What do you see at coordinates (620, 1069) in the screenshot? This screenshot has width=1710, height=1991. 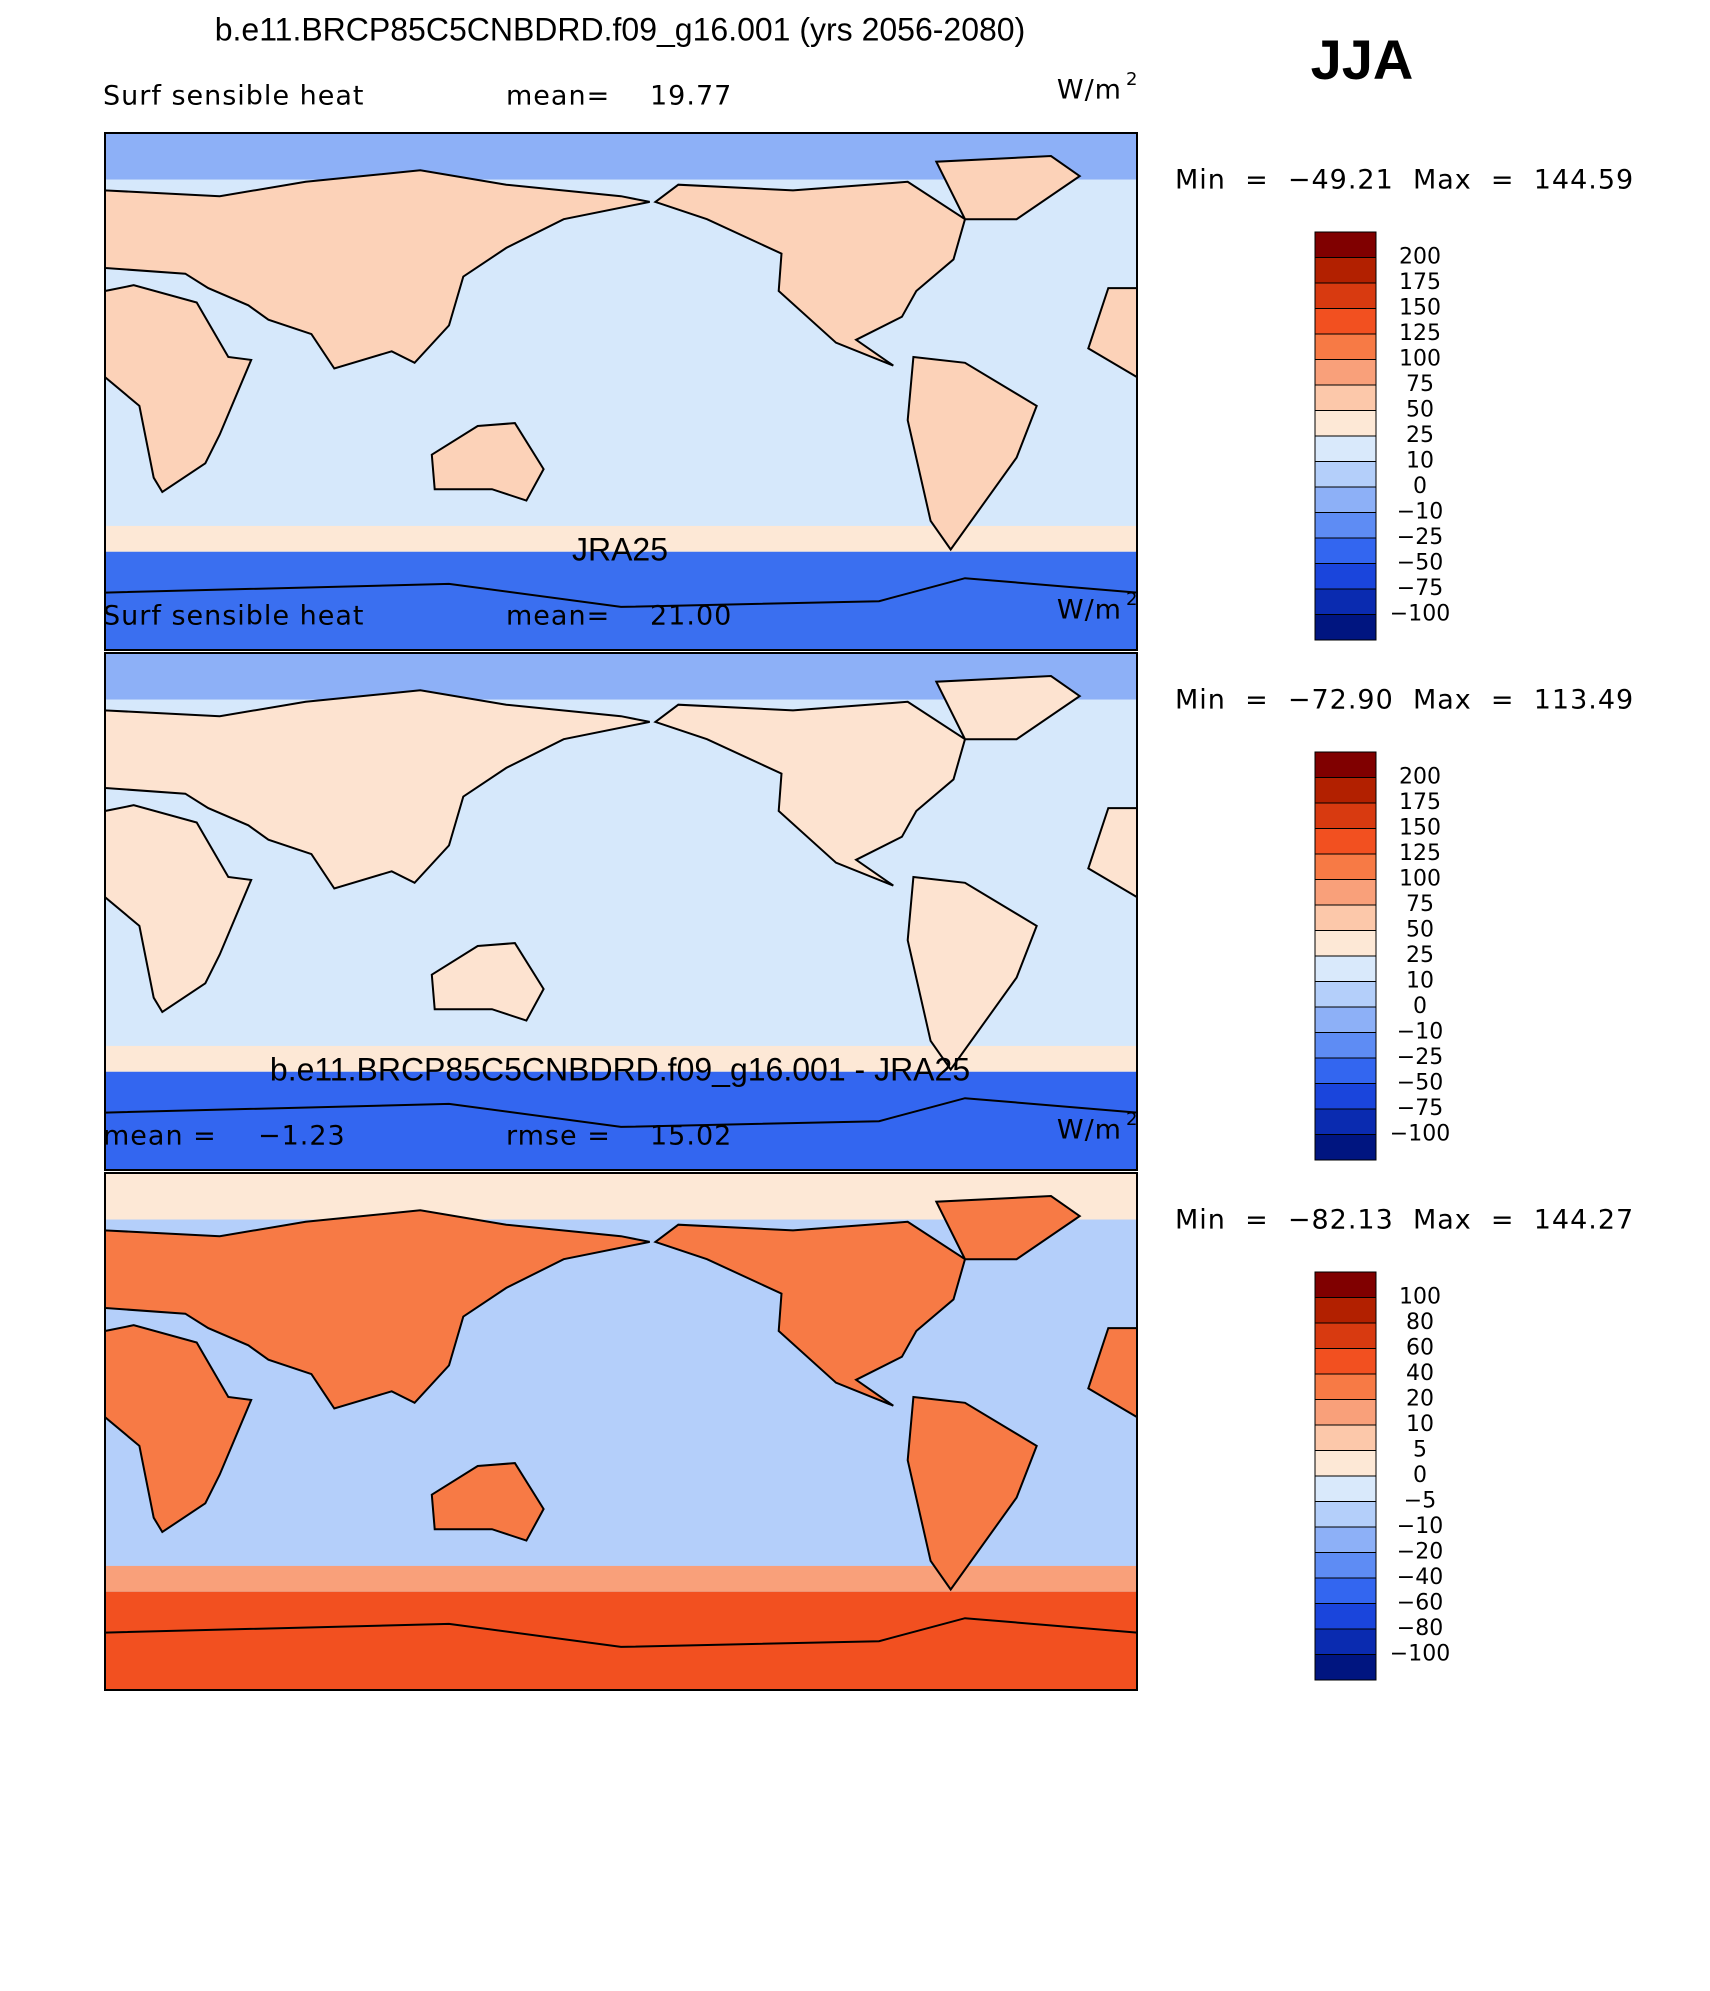 I see `panel-title: b.e11.BRCP85C5CNBDRD.f09_g16.001 - JRA25` at bounding box center [620, 1069].